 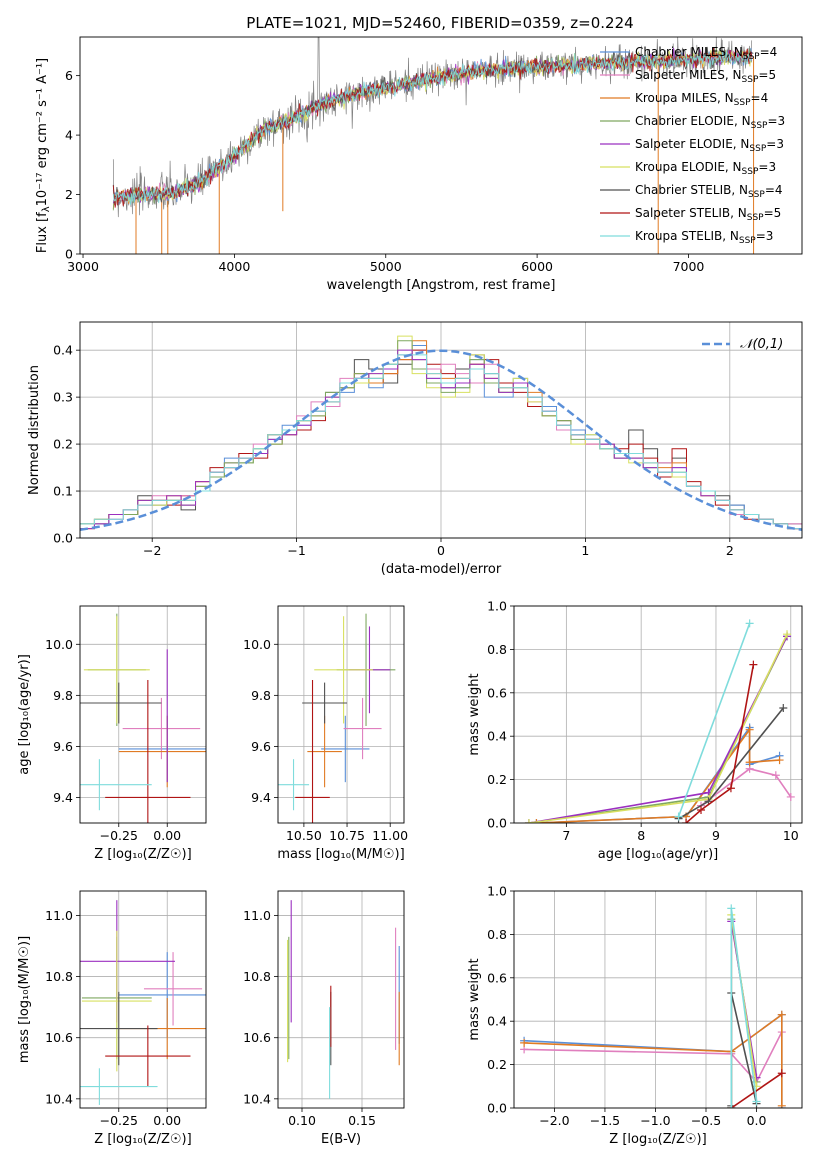 What do you see at coordinates (69, 194) in the screenshot?
I see `y-tick-label: 2` at bounding box center [69, 194].